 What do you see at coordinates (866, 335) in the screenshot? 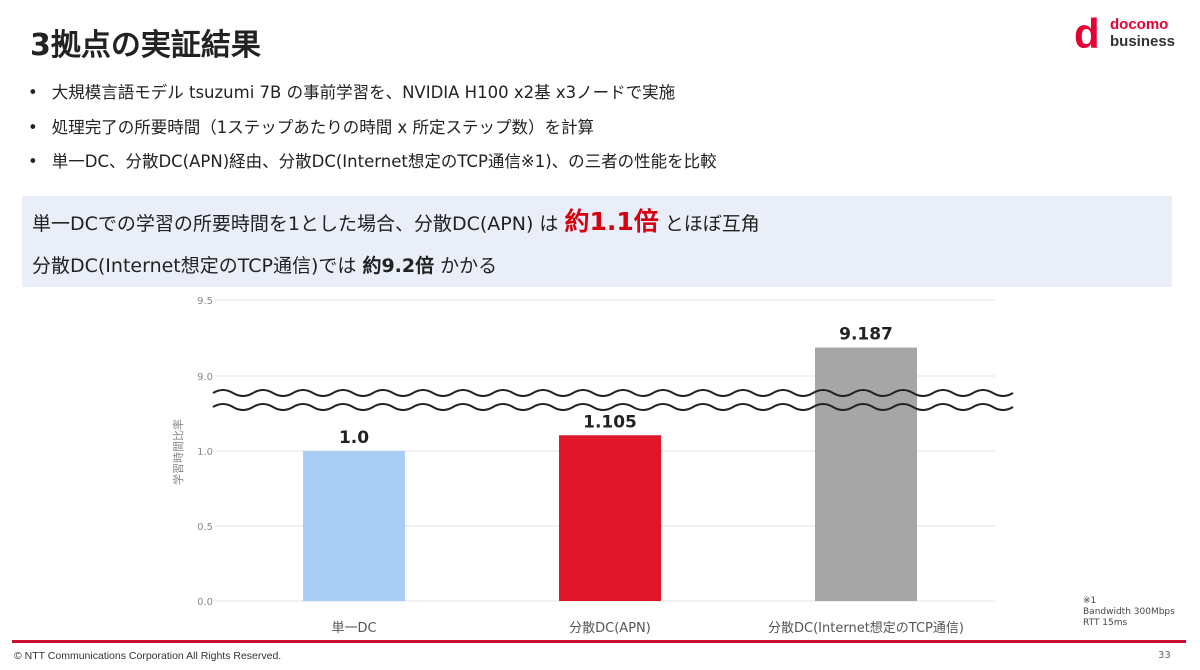
I see `data-label: 9.187` at bounding box center [866, 335].